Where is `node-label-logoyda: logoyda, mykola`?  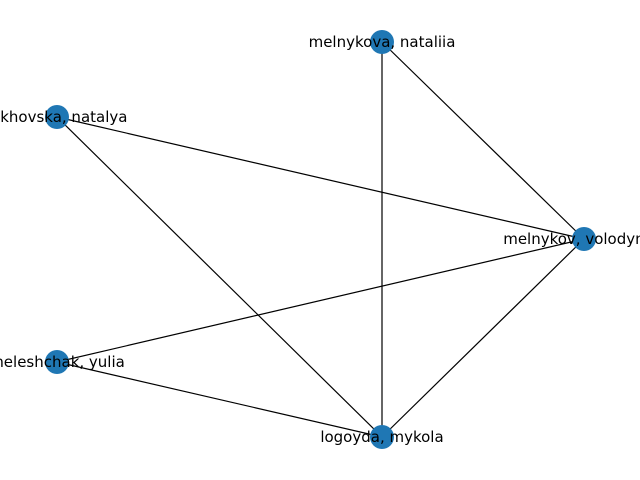 node-label-logoyda: logoyda, mykola is located at coordinates (381, 437).